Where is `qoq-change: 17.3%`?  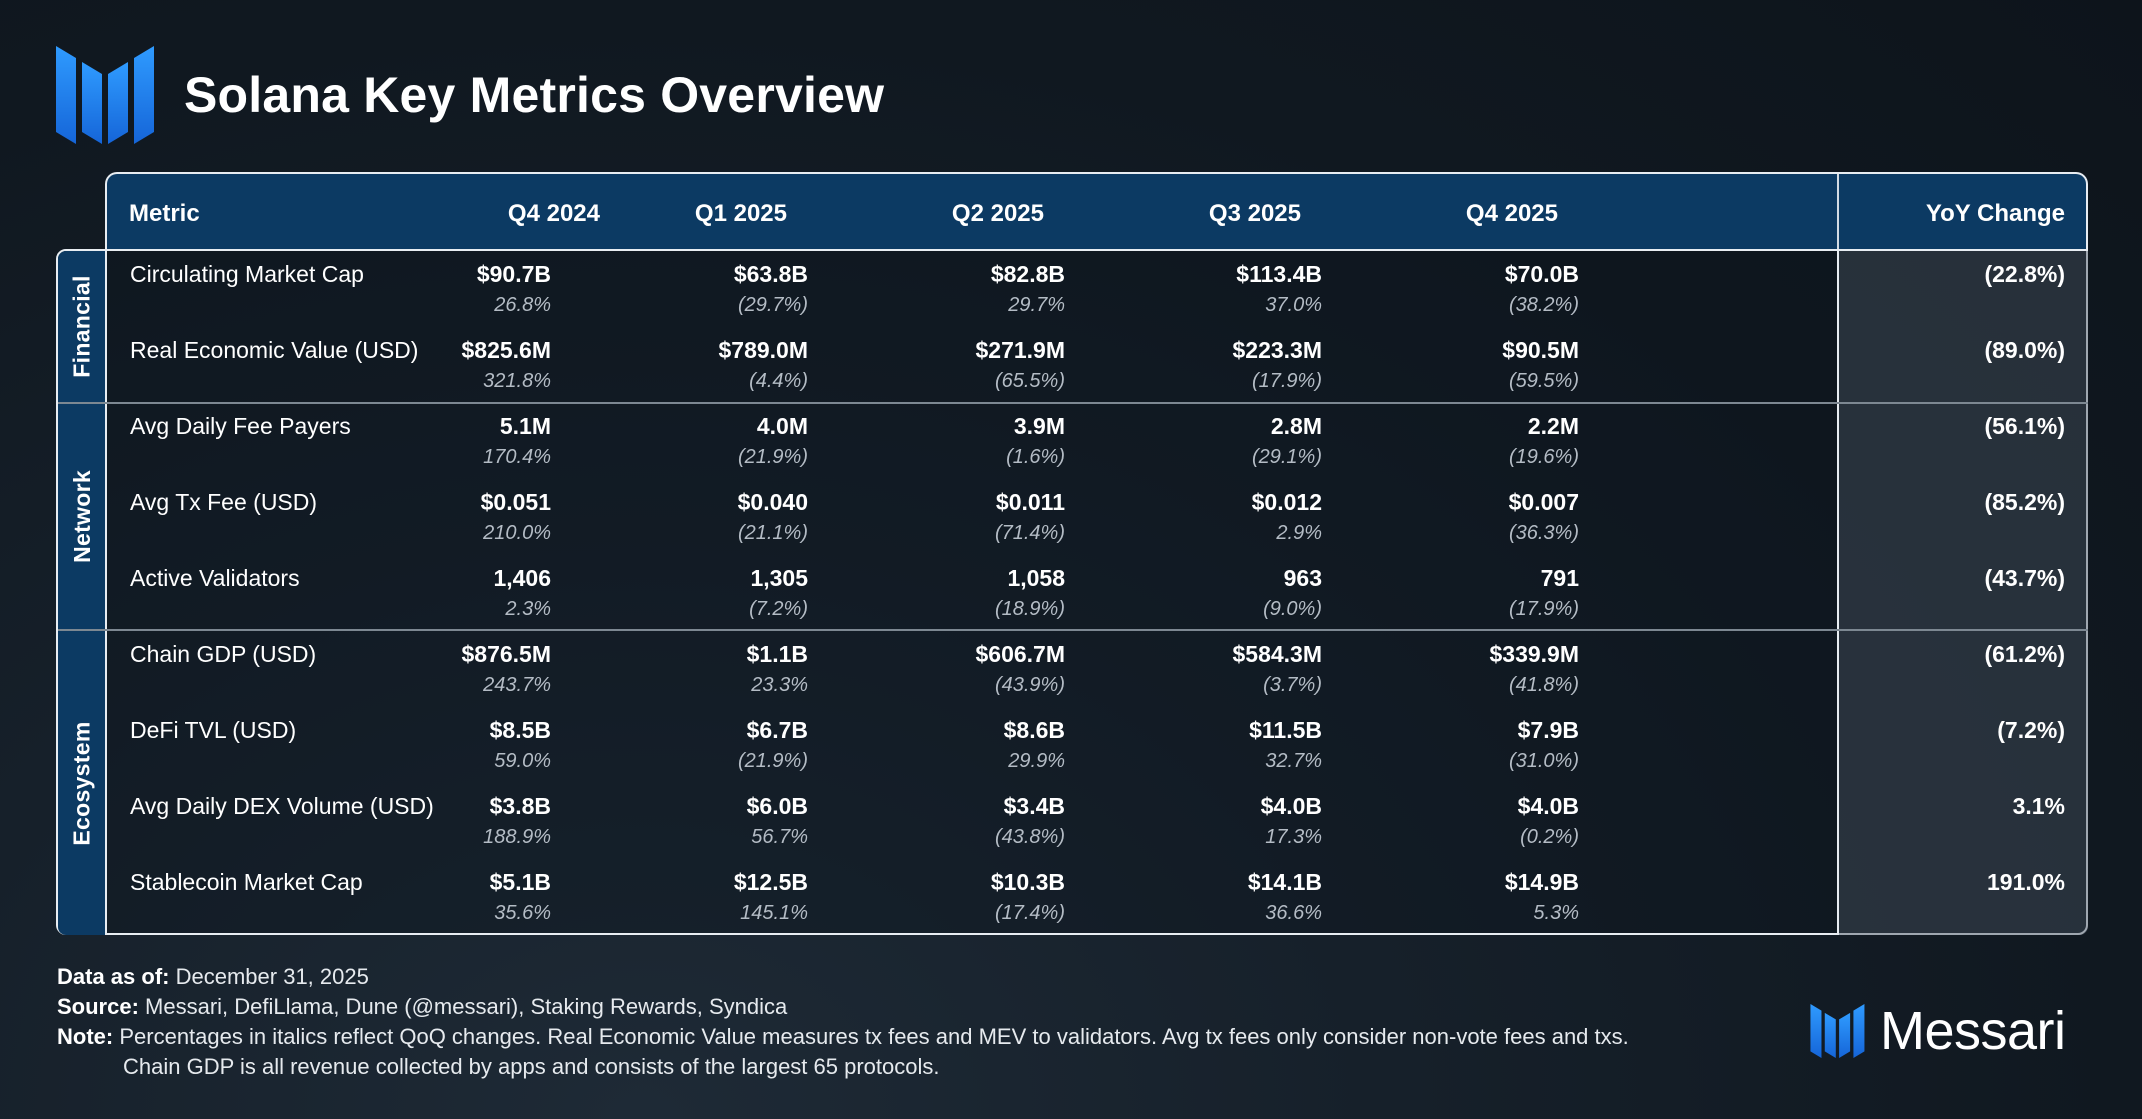 qoq-change: 17.3% is located at coordinates (1293, 837).